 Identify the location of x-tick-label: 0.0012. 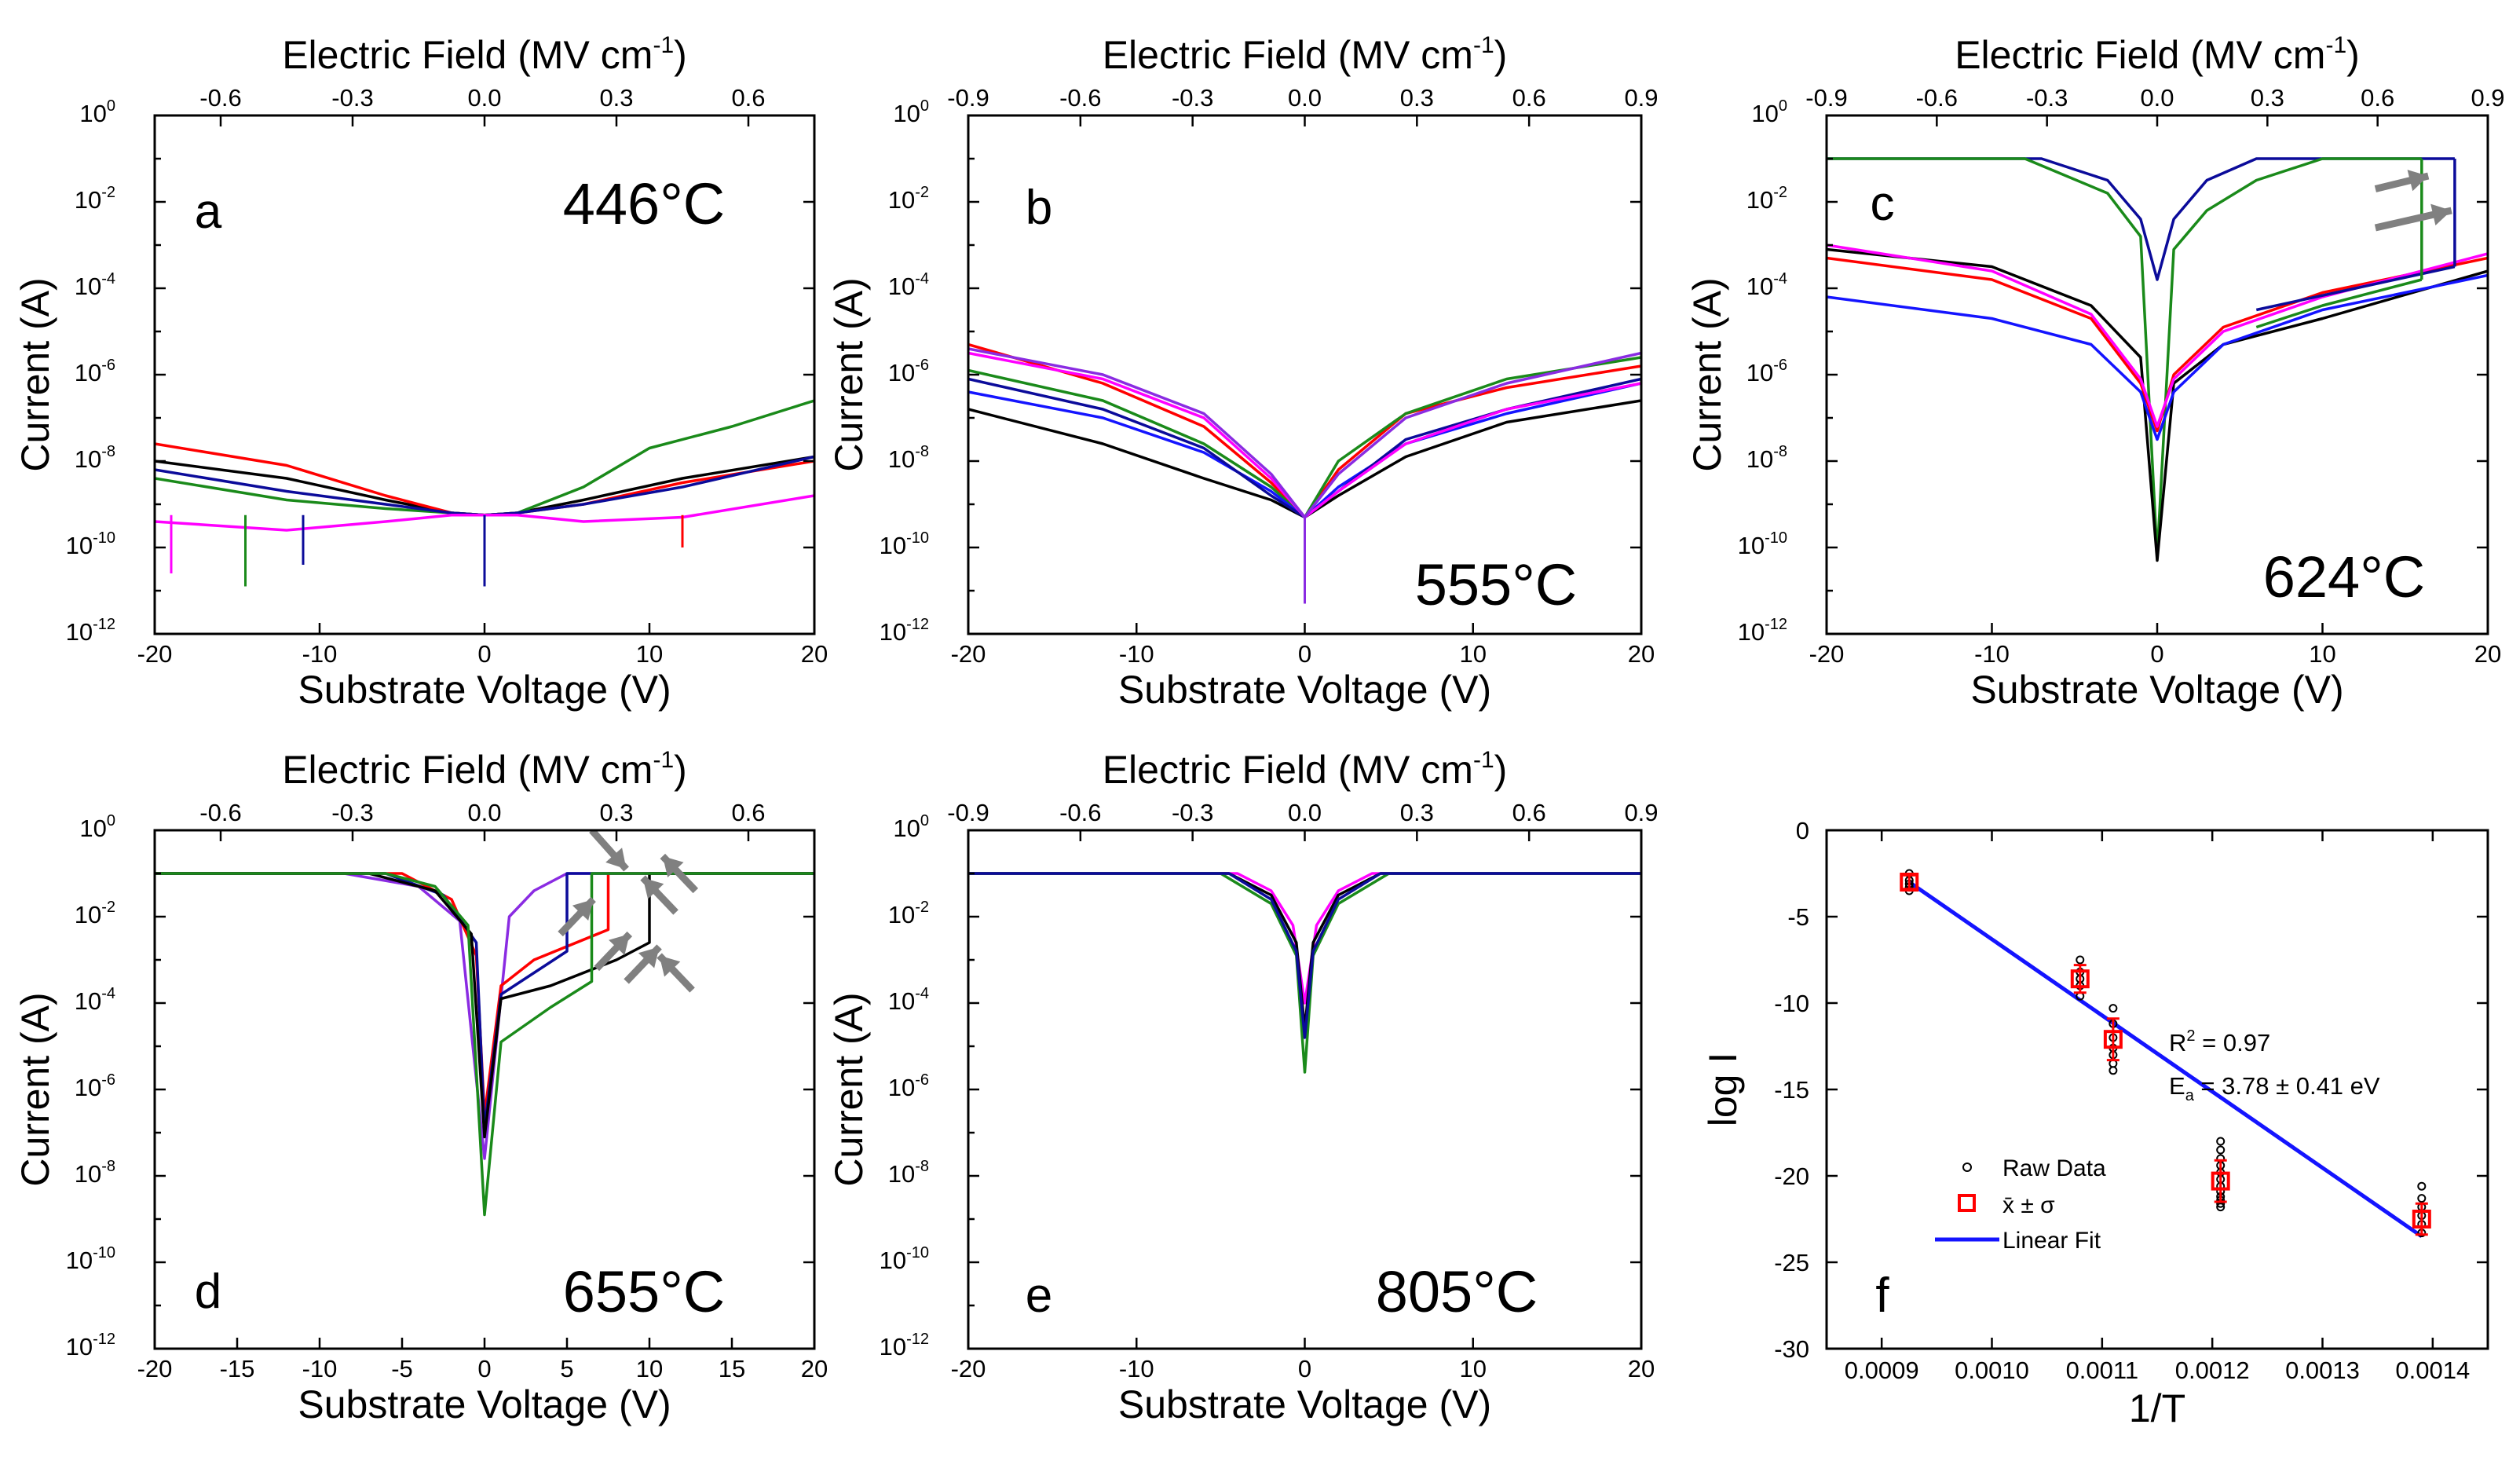
(2212, 1370).